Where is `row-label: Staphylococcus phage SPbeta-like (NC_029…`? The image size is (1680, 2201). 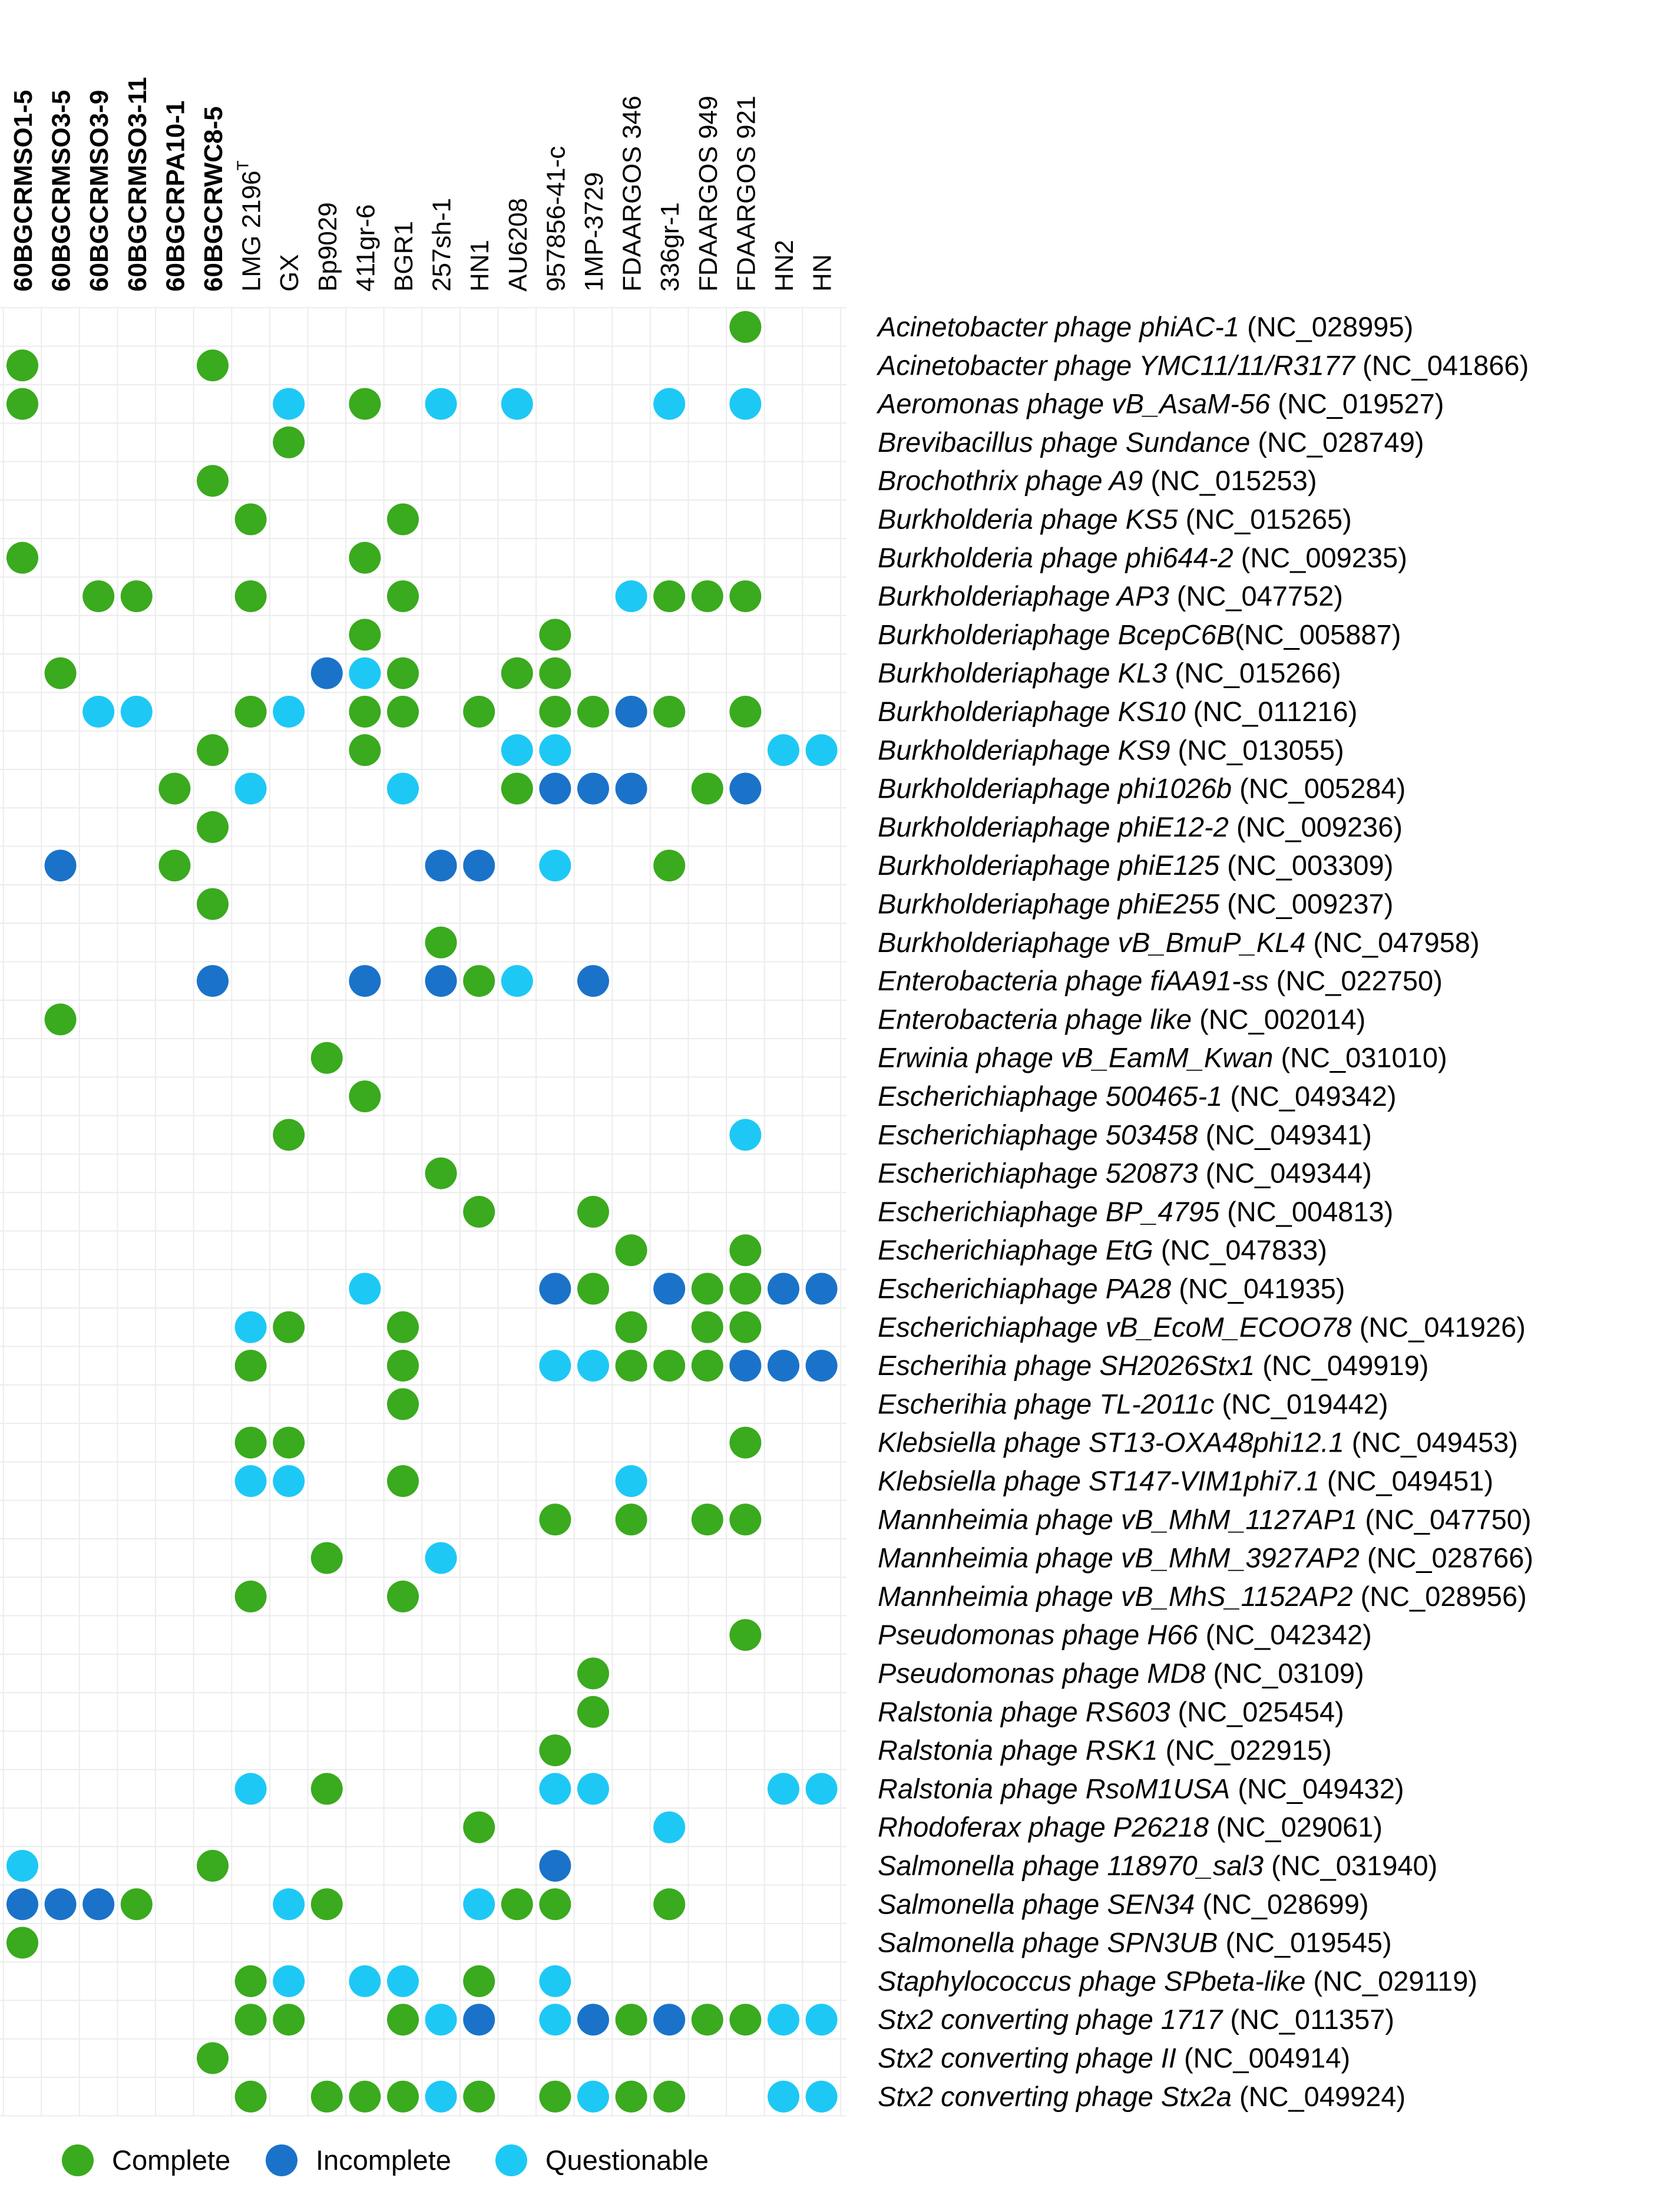 row-label: Staphylococcus phage SPbeta-like (NC_029… is located at coordinates (1177, 1981).